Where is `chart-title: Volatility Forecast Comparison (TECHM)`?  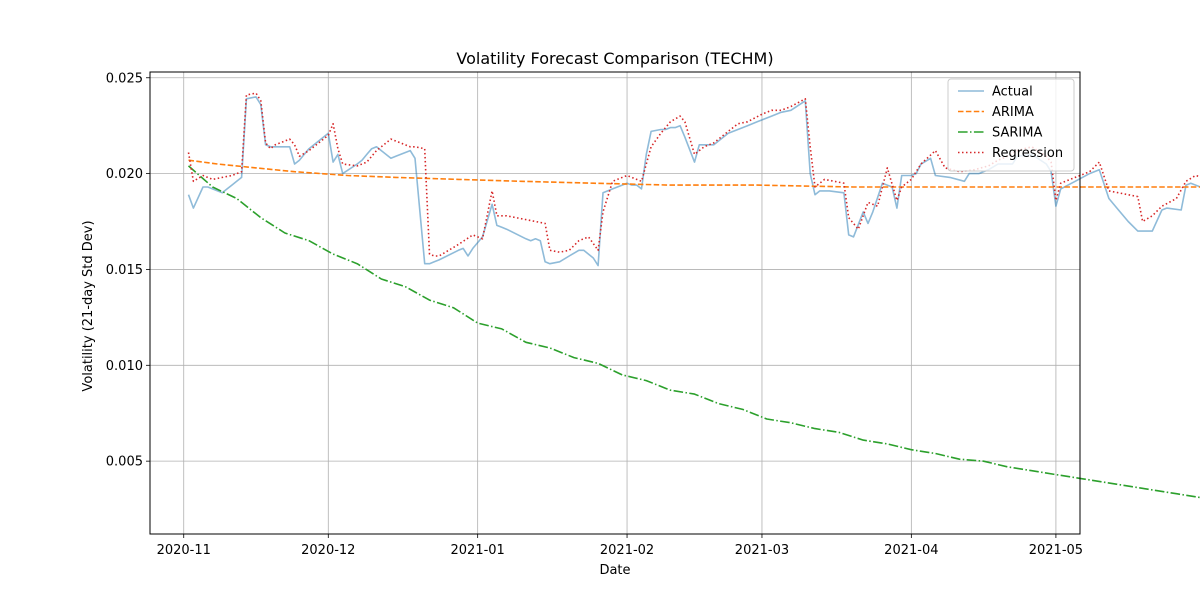 chart-title: Volatility Forecast Comparison (TECHM) is located at coordinates (614, 58).